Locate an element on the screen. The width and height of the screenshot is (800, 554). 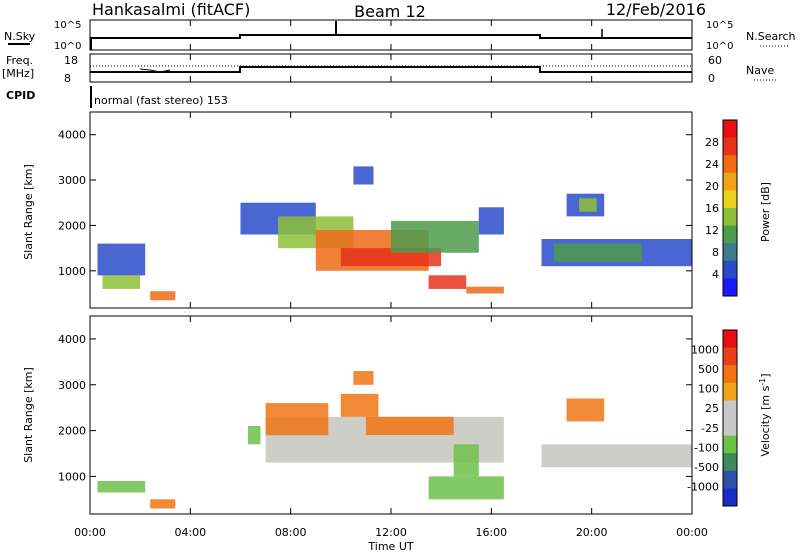
nsky-label: N.Sky is located at coordinates (20, 36).